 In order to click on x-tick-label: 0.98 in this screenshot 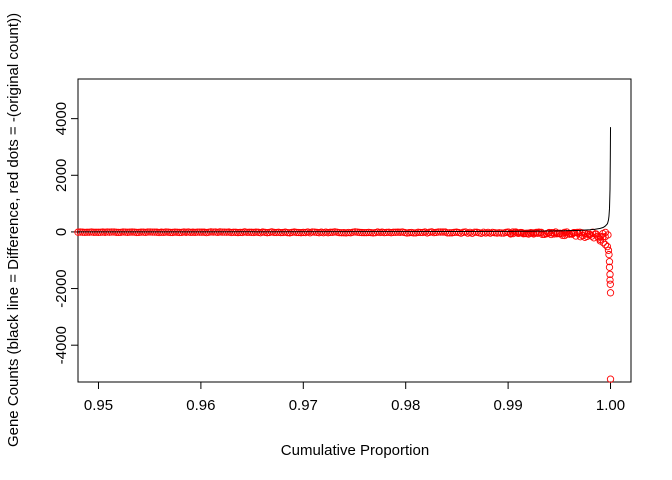, I will do `click(405, 405)`.